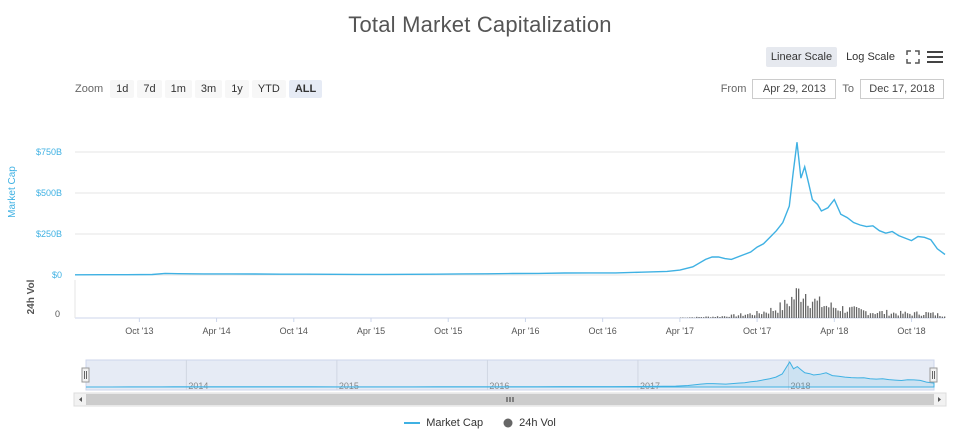 This screenshot has width=960, height=435. What do you see at coordinates (902, 89) in the screenshot?
I see `to-date-input: Dec 17, 2018` at bounding box center [902, 89].